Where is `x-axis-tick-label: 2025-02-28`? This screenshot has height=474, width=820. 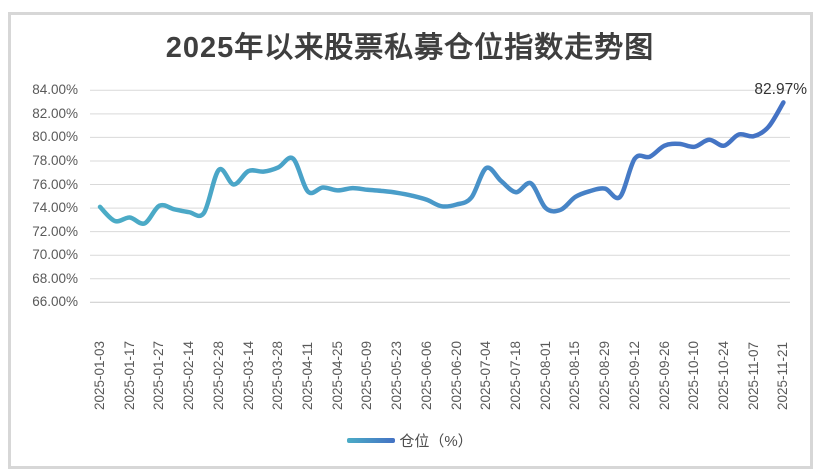 x-axis-tick-label: 2025-02-28 is located at coordinates (218, 375).